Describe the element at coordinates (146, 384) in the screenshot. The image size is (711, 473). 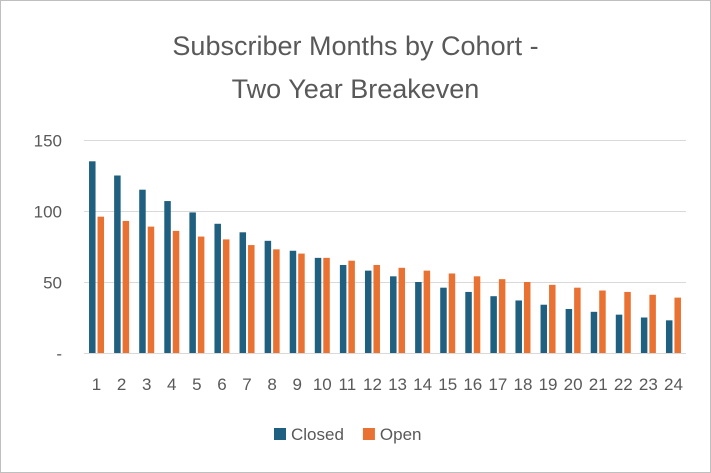
I see `x-tick-label: 3` at that location.